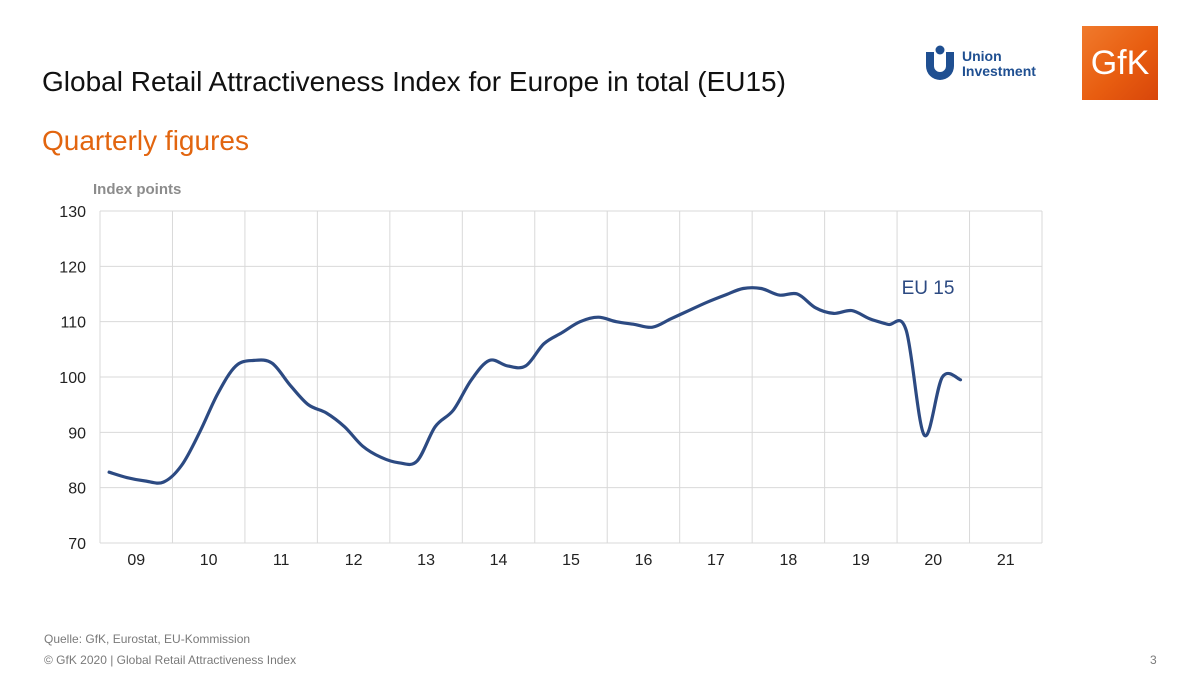  I want to click on x-tick-label: 21, so click(1006, 560).